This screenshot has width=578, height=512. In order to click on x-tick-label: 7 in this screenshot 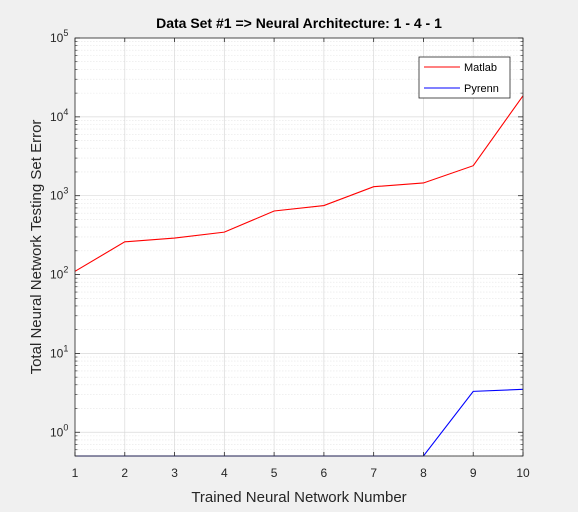, I will do `click(373, 473)`.